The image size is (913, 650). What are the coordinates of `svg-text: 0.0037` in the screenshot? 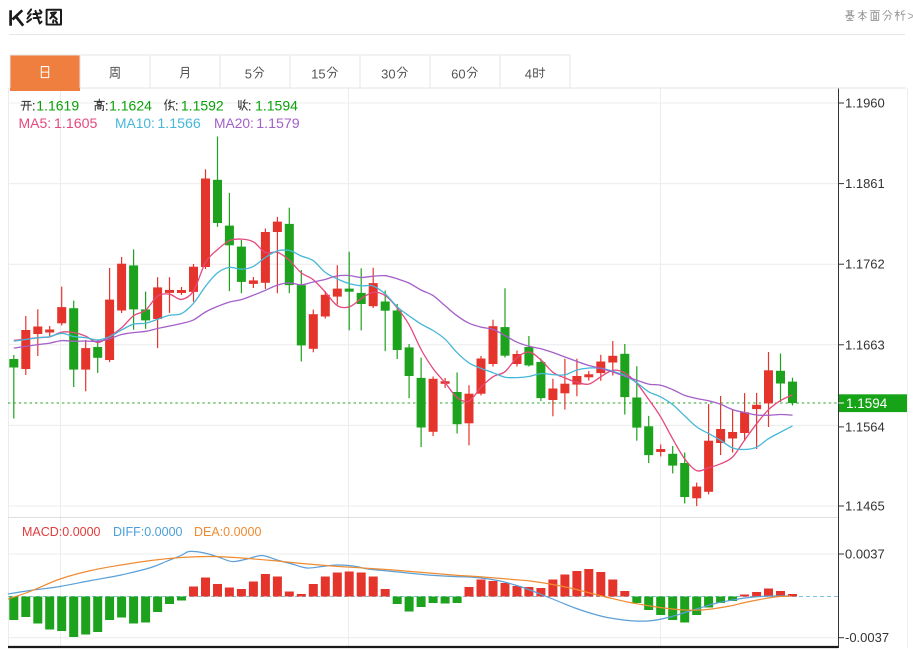 It's located at (865, 554).